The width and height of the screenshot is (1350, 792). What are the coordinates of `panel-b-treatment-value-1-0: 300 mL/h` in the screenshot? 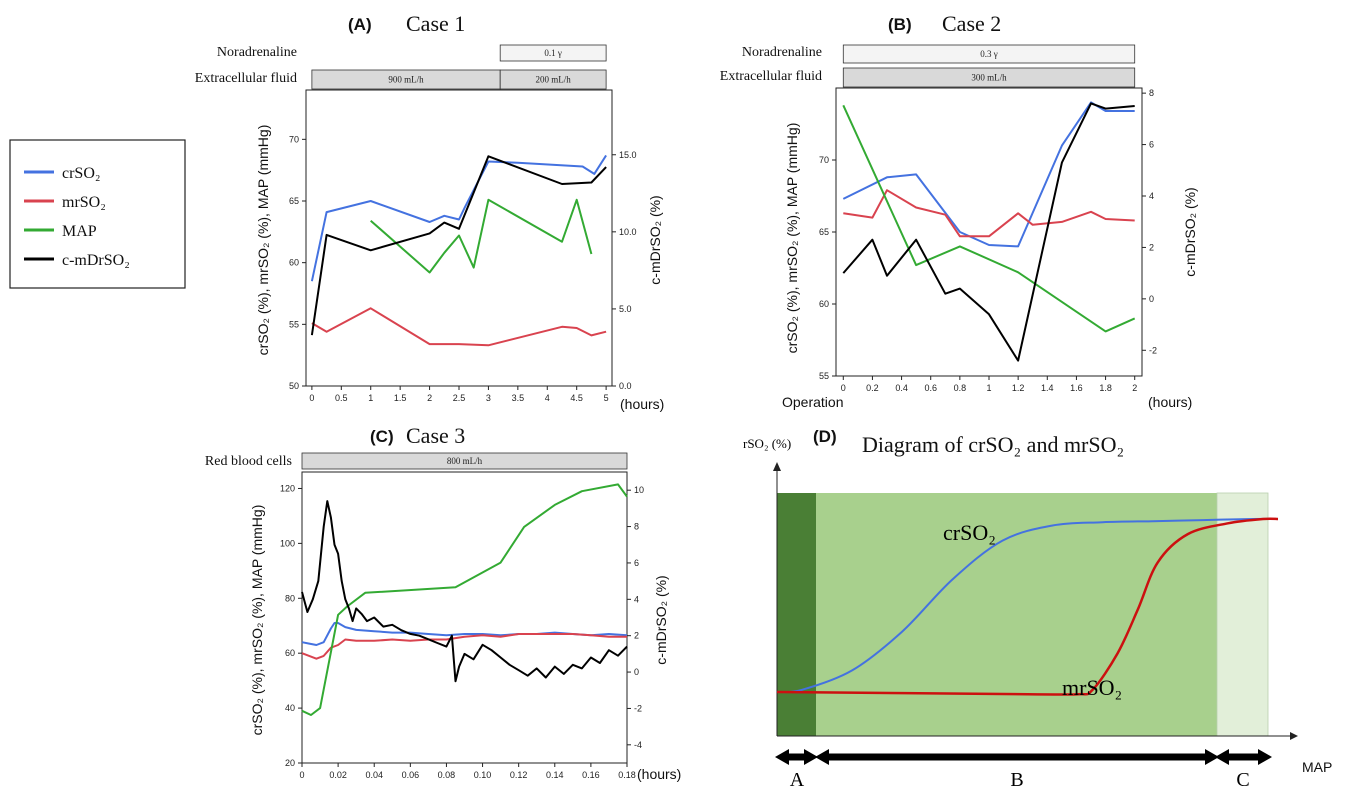 It's located at (989, 78).